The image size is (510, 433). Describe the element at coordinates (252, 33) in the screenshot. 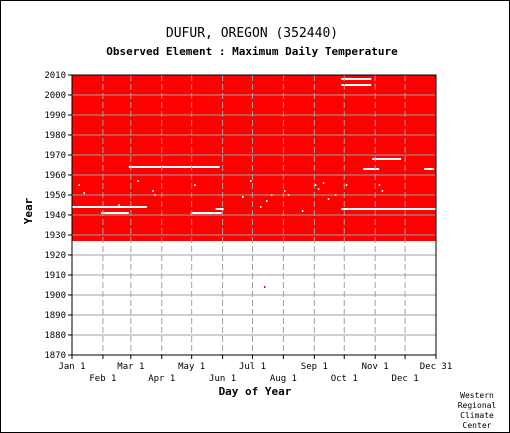

I see `chart-title: DUFUR, OREGON (352440)` at that location.